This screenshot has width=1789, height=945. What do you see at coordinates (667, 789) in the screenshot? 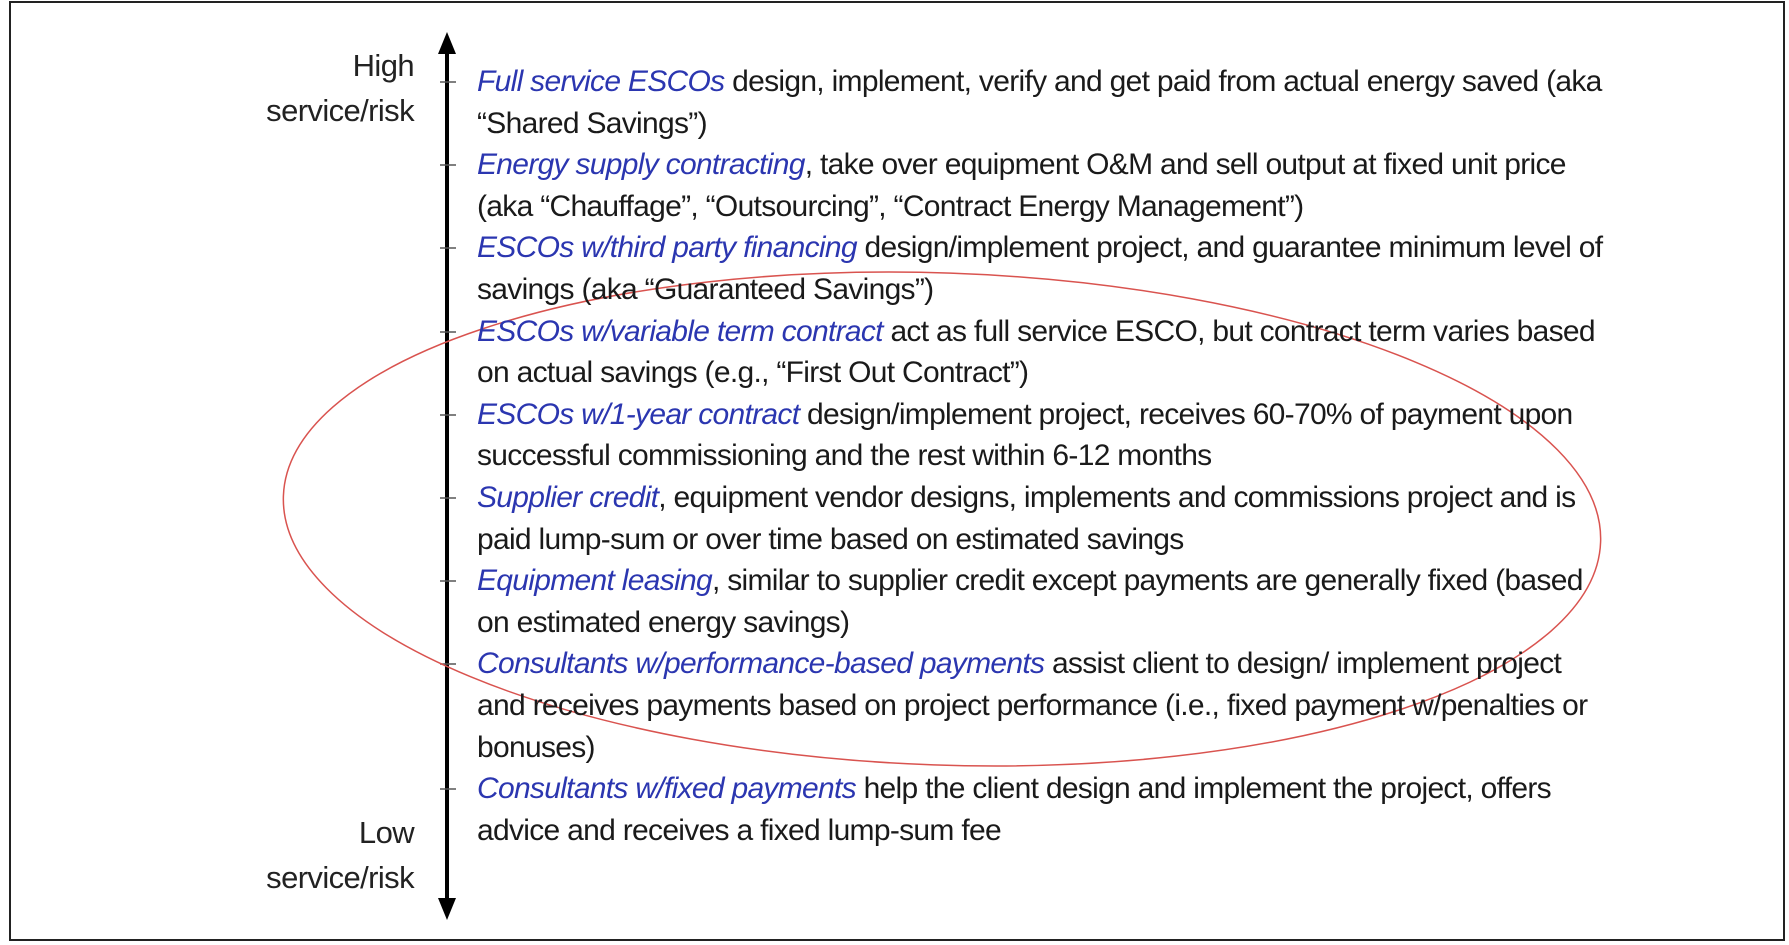
I see `item-lead: Consultants w/fixed payments` at bounding box center [667, 789].